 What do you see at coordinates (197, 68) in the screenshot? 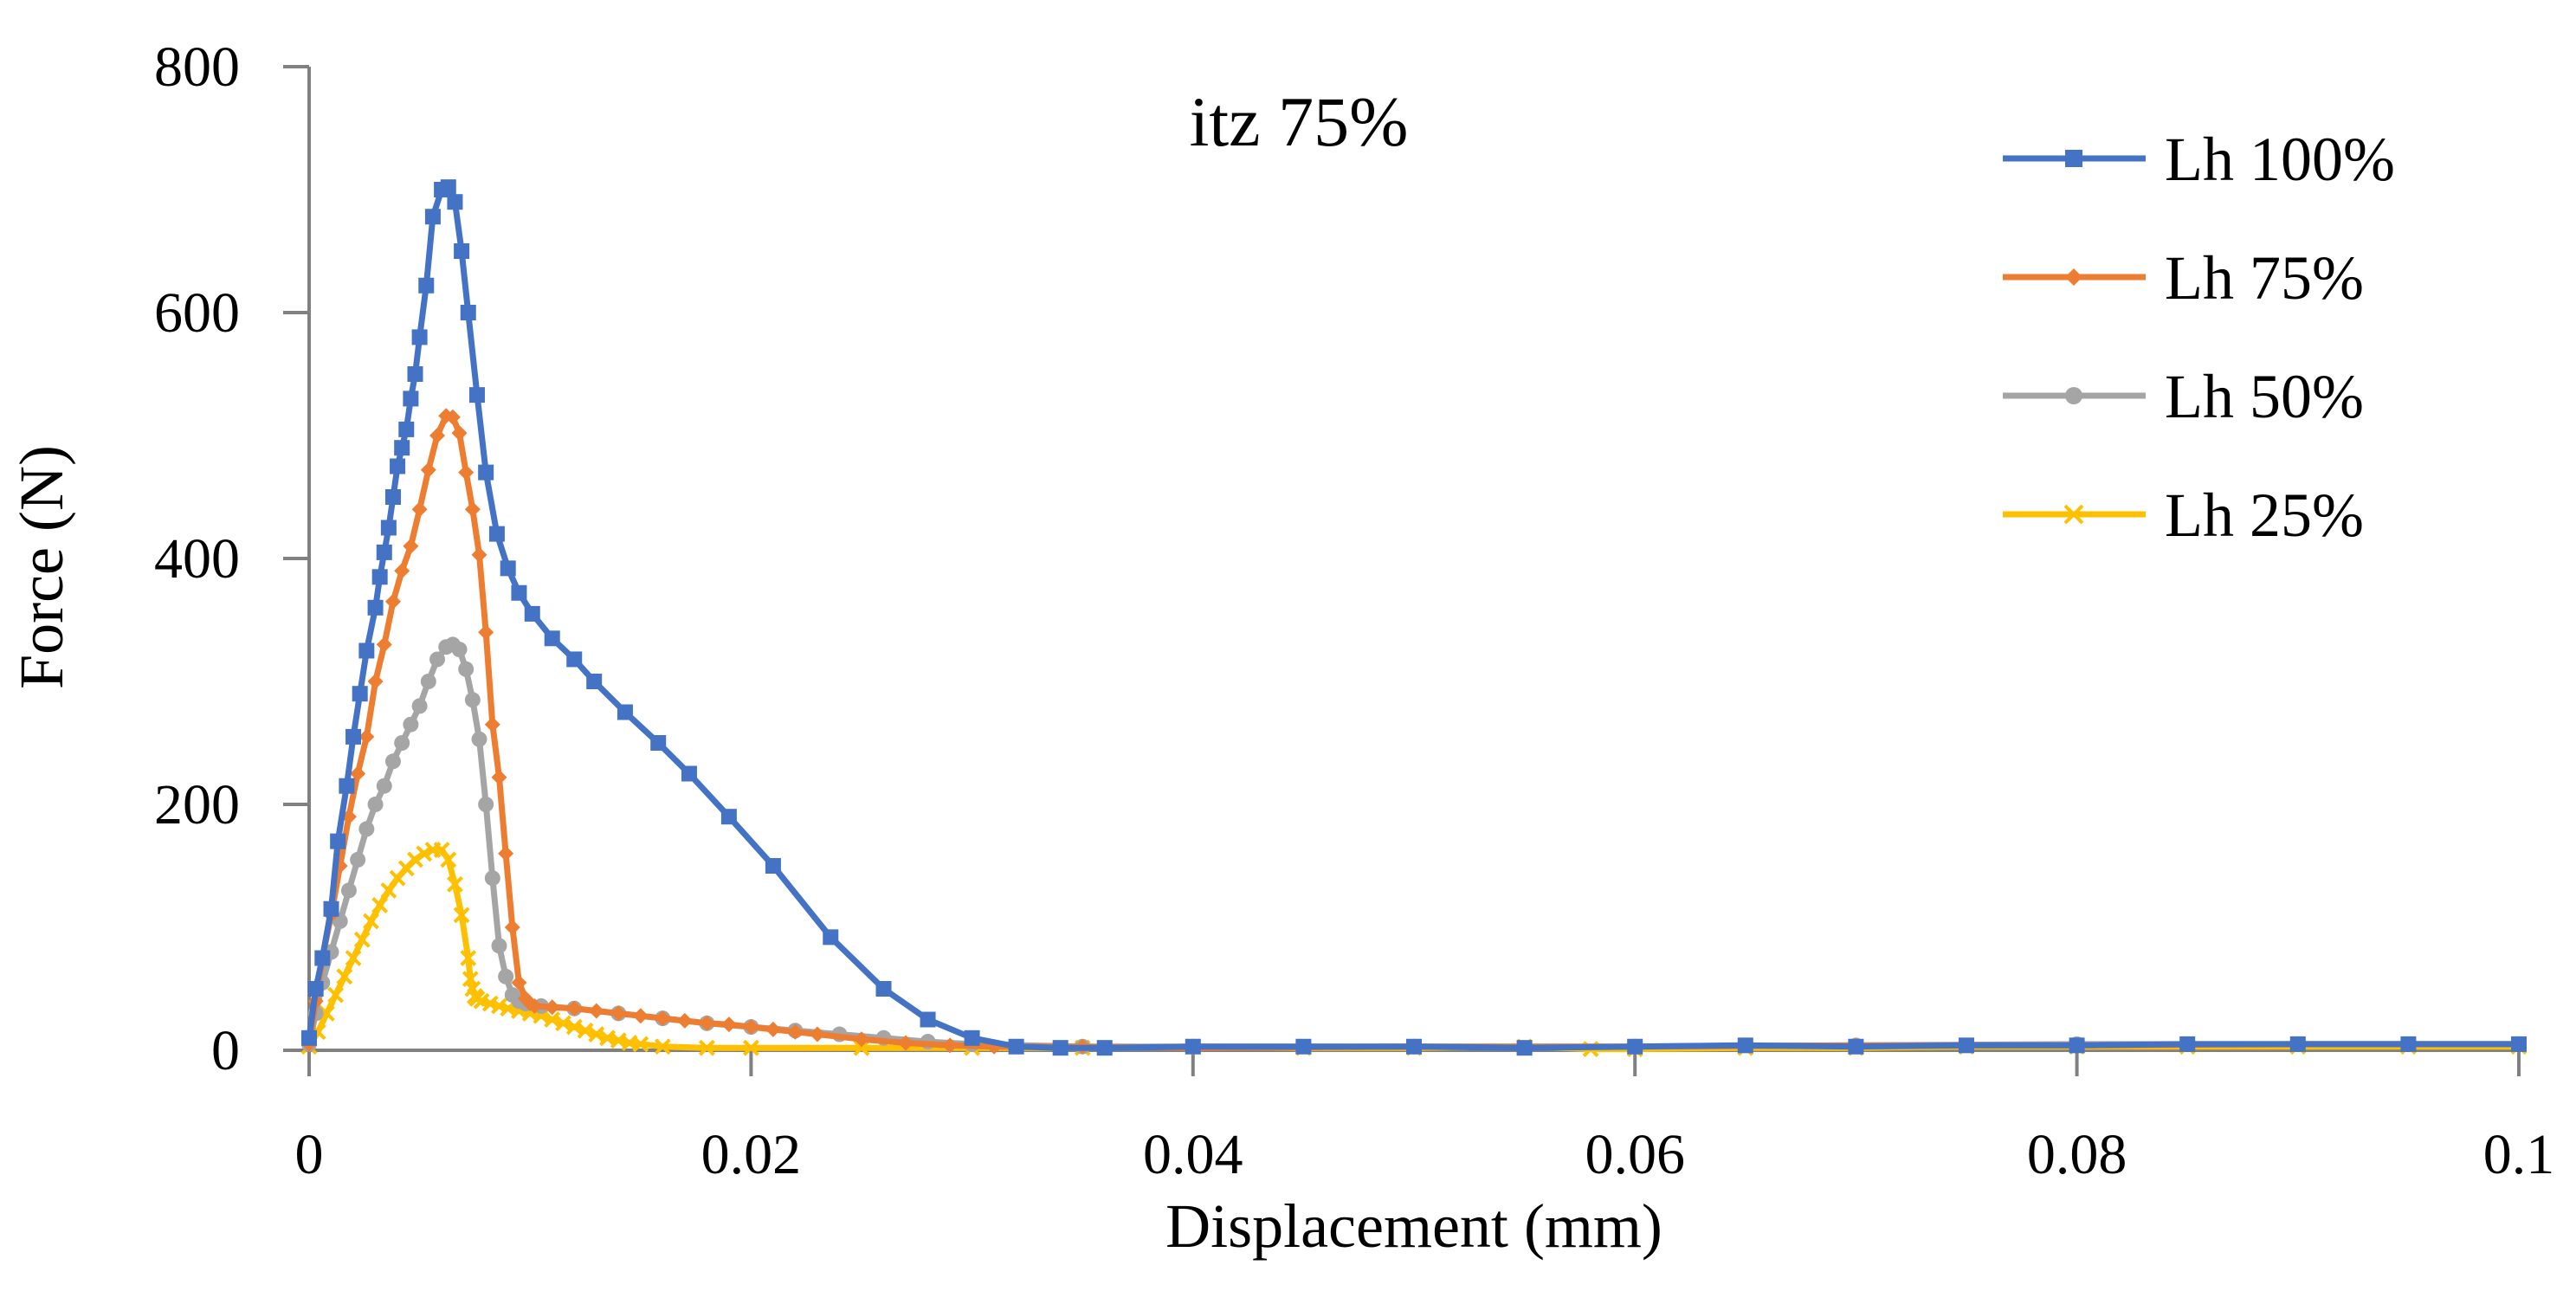
I see `y-tick-label: 800` at bounding box center [197, 68].